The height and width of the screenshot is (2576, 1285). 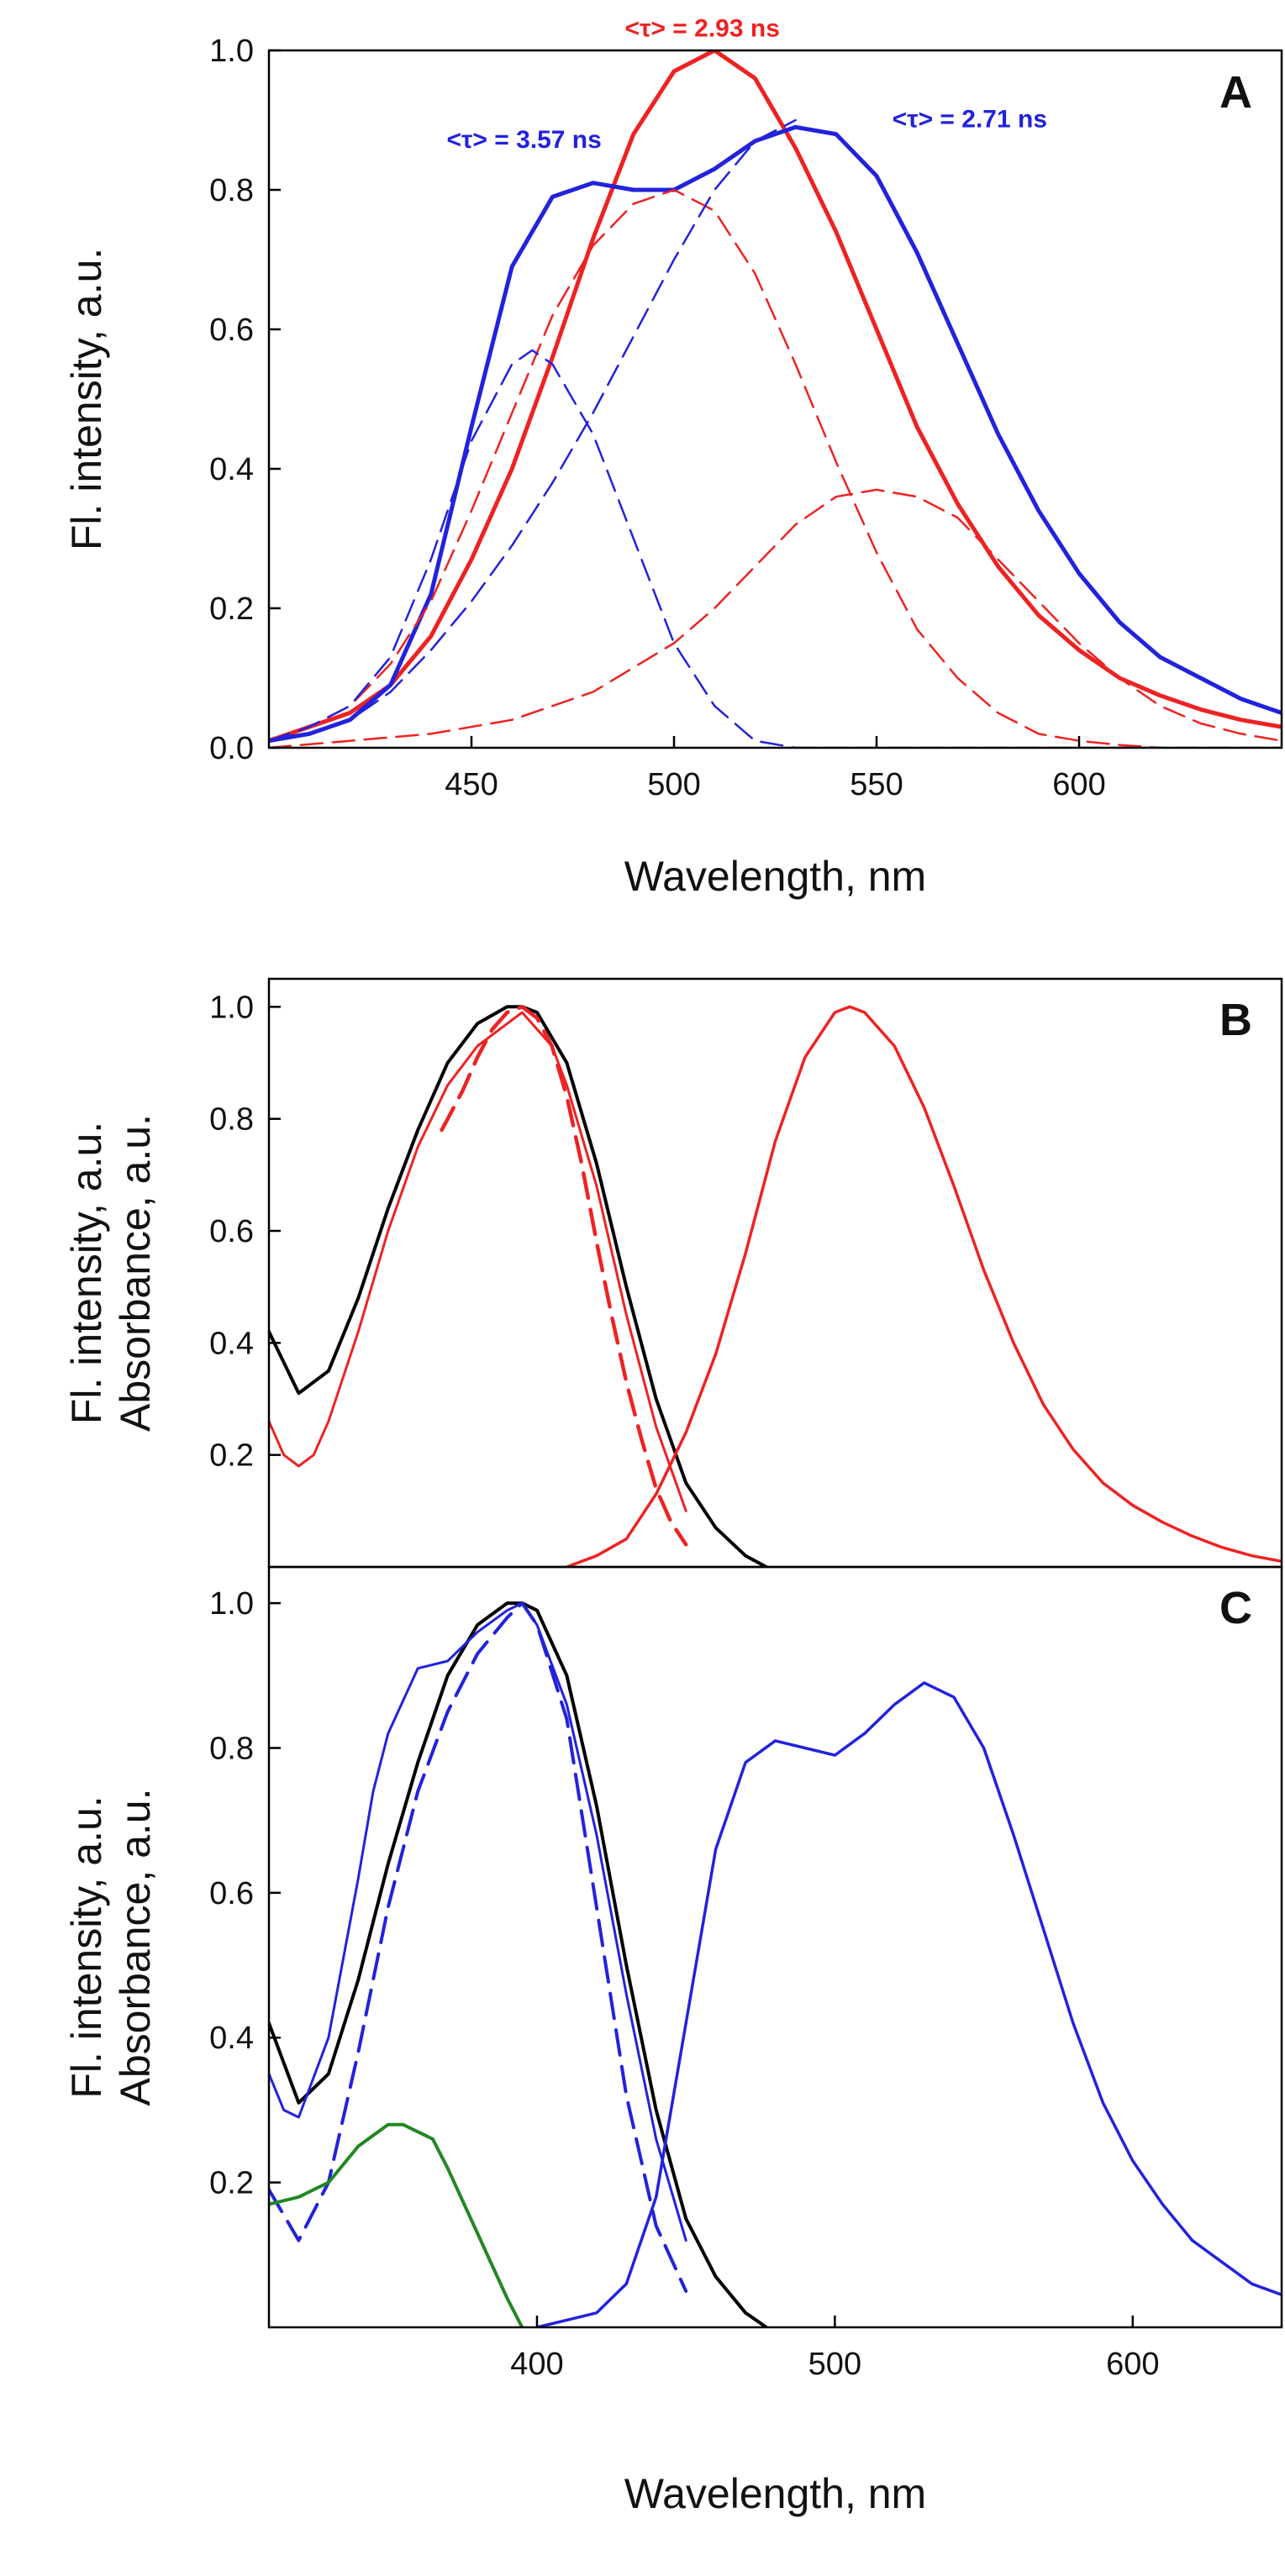 What do you see at coordinates (523, 140) in the screenshot?
I see `lifetime-annotation: <τ> = 3.57 ns` at bounding box center [523, 140].